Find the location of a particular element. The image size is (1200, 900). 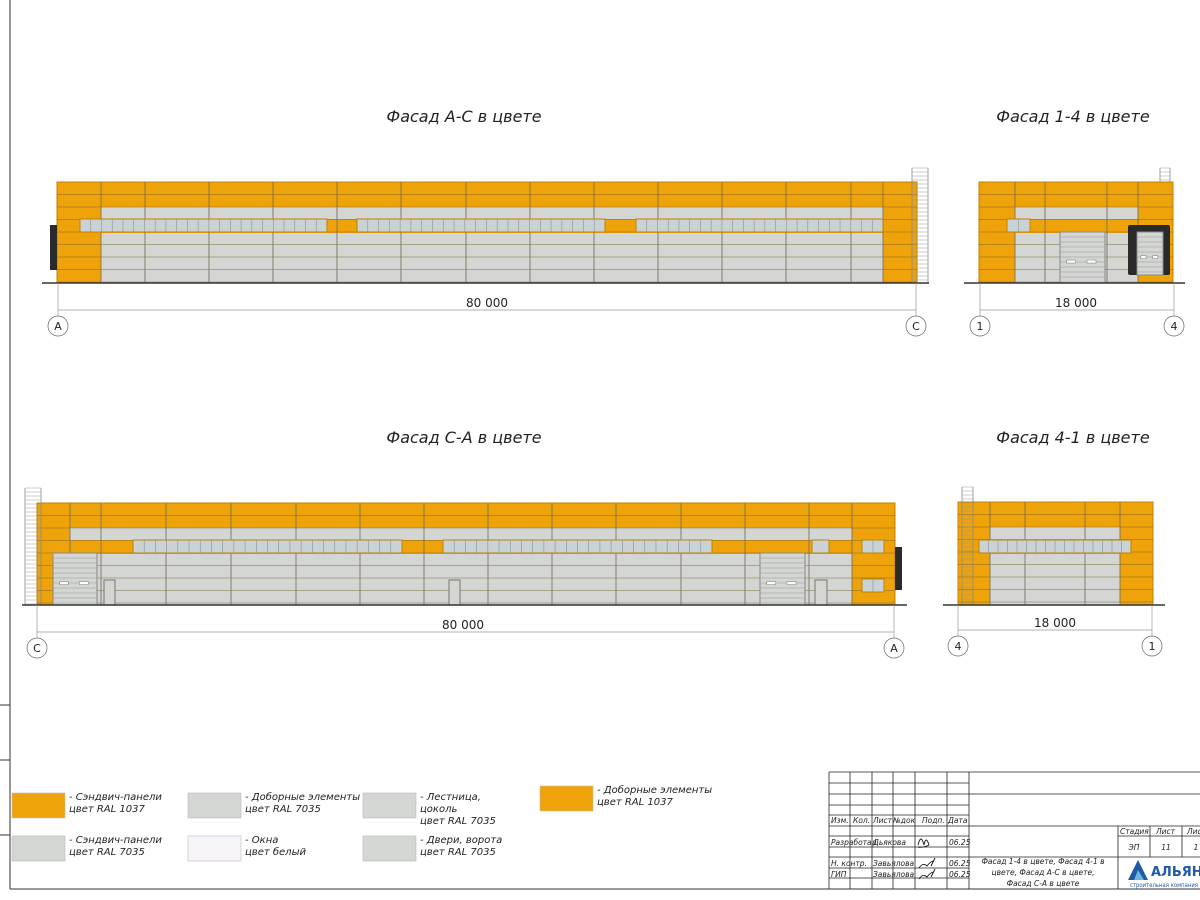

header-podp: Подп. is located at coordinates (933, 820).